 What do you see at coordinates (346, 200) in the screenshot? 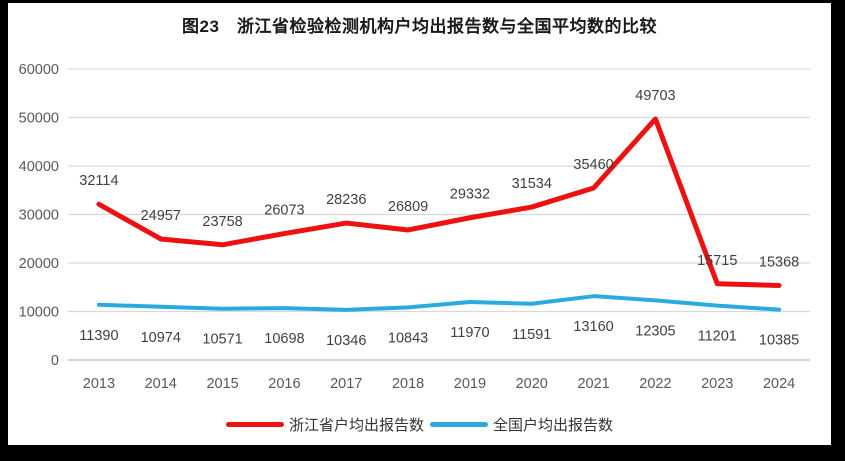
I see `svg-text: 28236` at bounding box center [346, 200].